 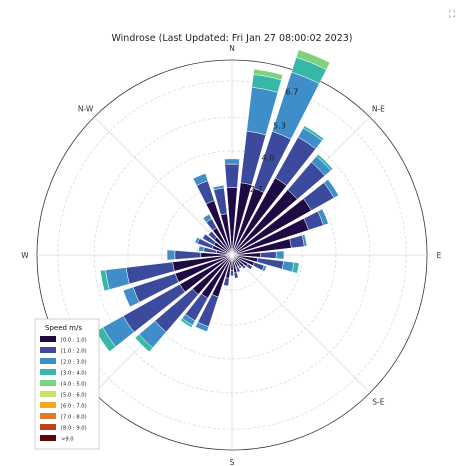 I want to click on legend-label: [2.0 : 3.0), so click(x=74, y=363).